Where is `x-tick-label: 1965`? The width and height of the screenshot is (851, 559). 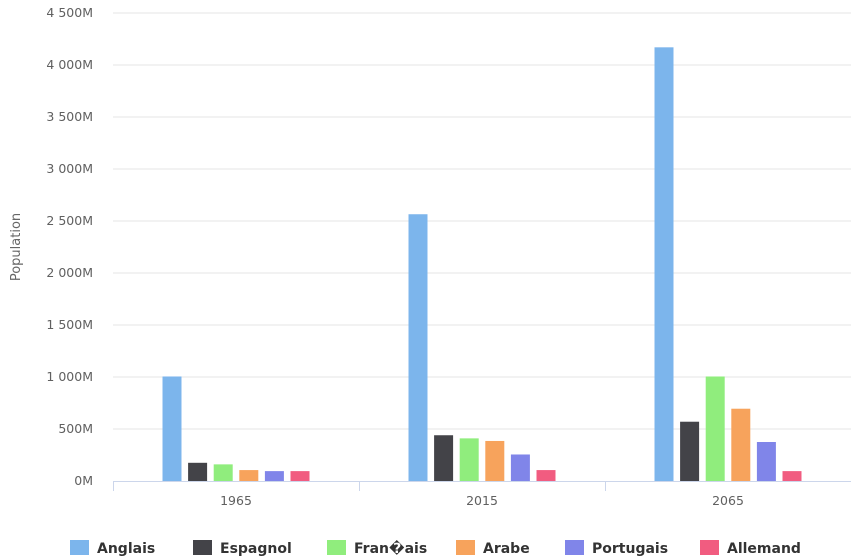 x-tick-label: 1965 is located at coordinates (236, 500).